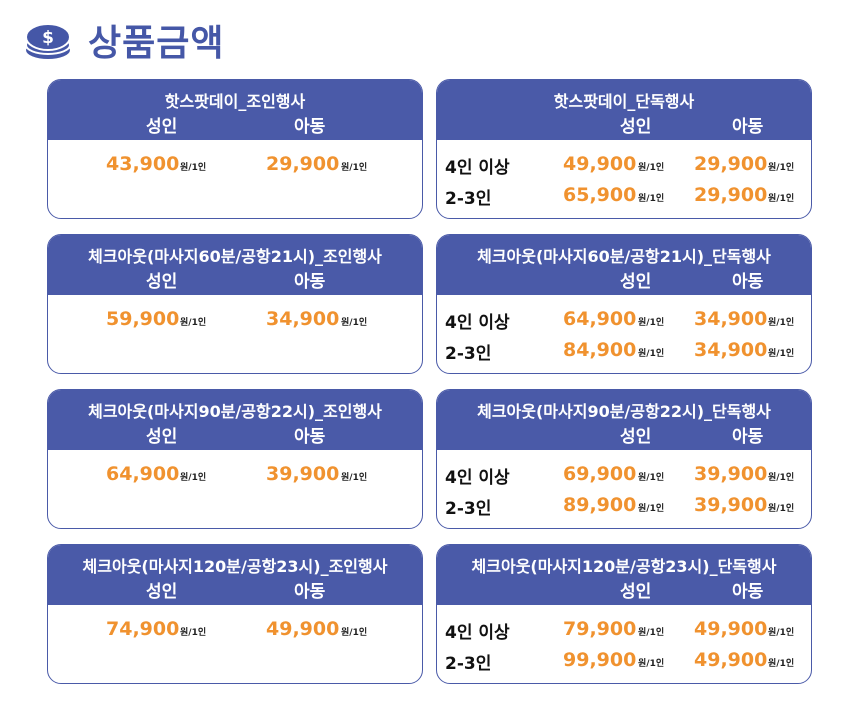 This screenshot has width=860, height=711. I want to click on card-header: 핫스팟데이_조인행사 성인 아동, so click(235, 110).